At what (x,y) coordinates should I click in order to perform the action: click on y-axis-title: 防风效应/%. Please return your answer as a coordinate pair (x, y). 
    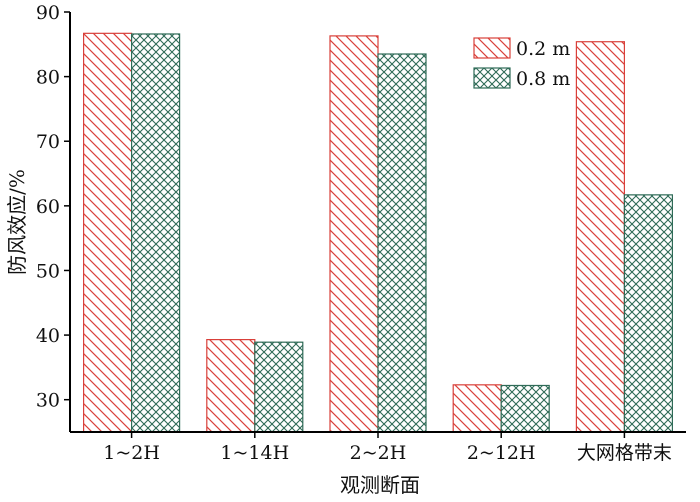
    Looking at the image, I should click on (17, 222).